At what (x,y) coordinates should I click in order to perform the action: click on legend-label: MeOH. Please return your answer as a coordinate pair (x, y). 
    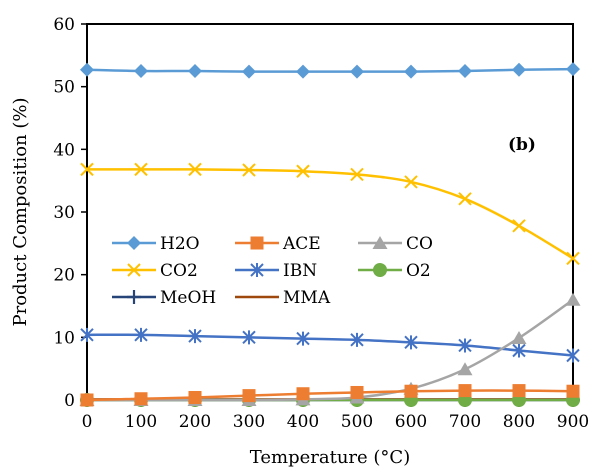
    Looking at the image, I should click on (188, 298).